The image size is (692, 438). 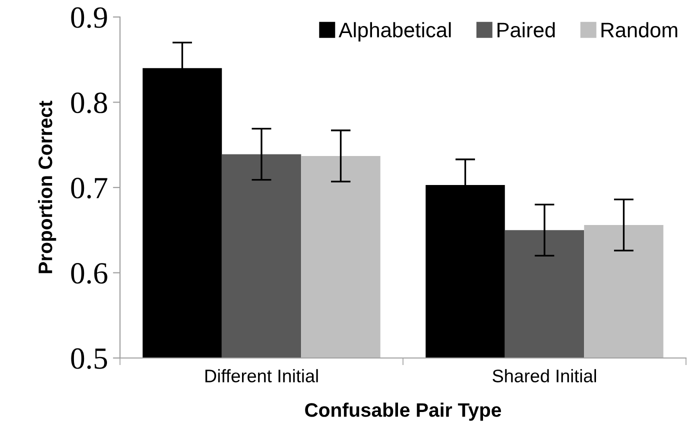 I want to click on y-axis-title: Proportion Correct, so click(x=47, y=187).